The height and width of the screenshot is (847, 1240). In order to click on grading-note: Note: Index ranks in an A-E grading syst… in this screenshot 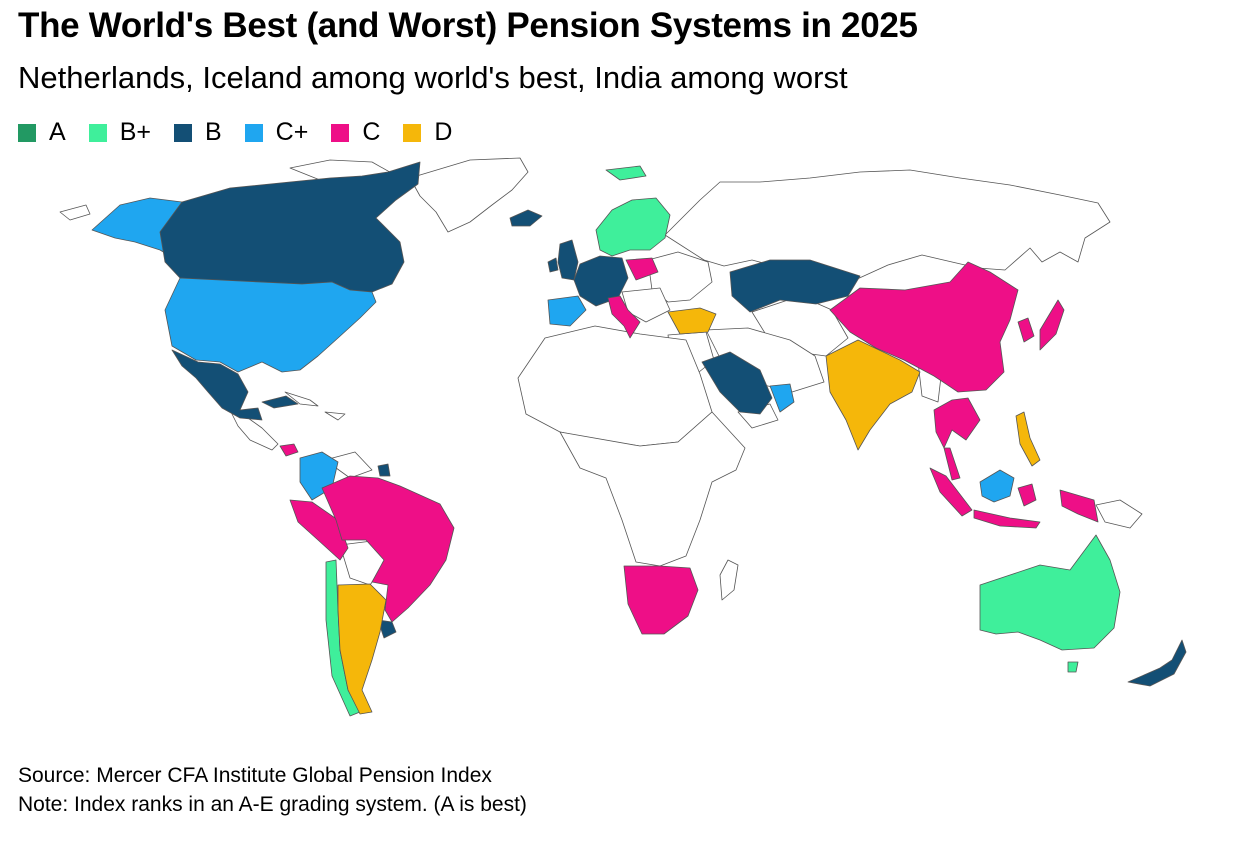, I will do `click(272, 804)`.